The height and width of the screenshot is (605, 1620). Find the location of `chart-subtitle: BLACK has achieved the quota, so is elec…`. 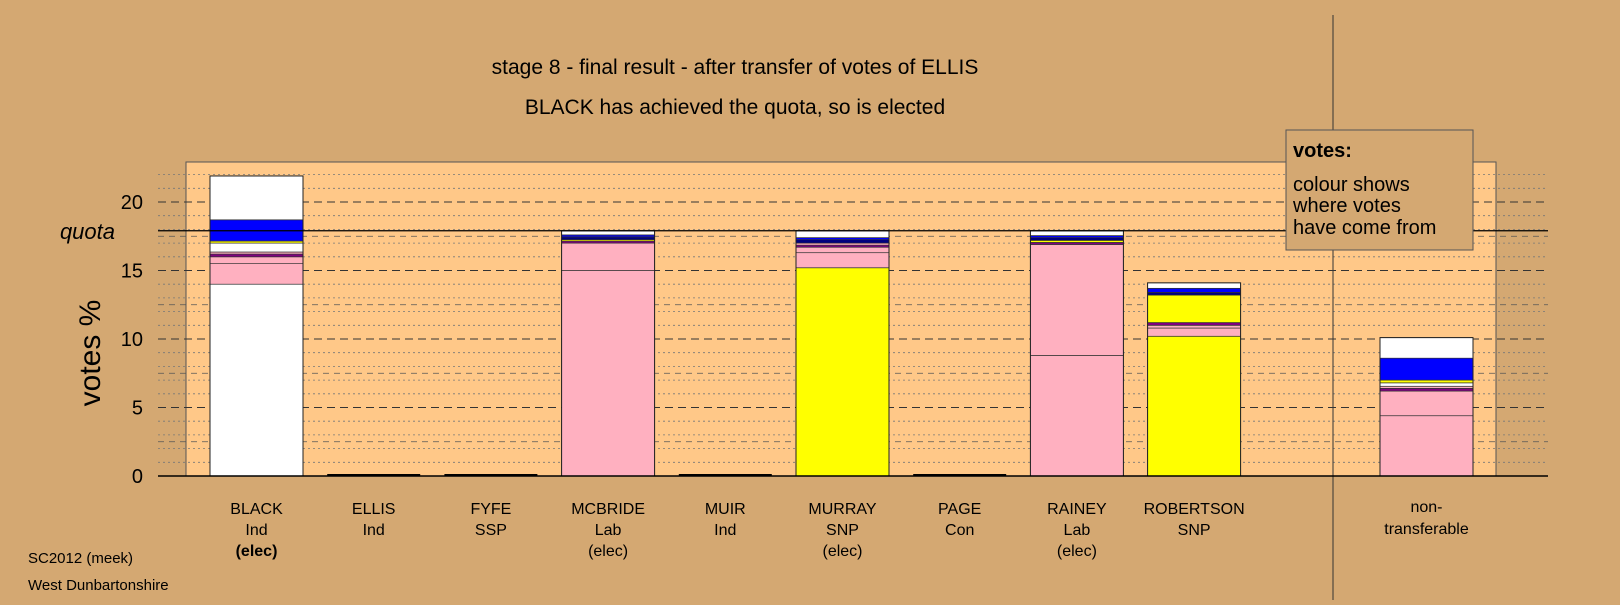

chart-subtitle: BLACK has achieved the quota, so is elec… is located at coordinates (735, 107).